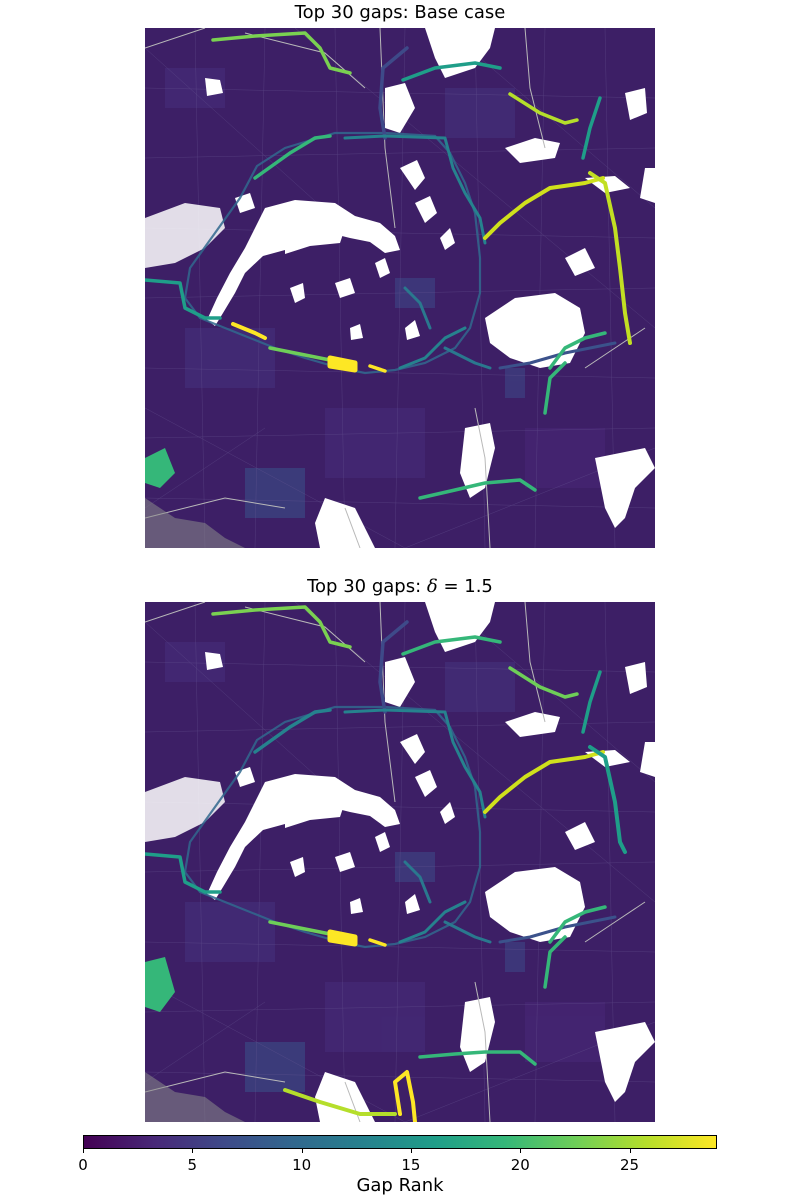  Describe the element at coordinates (630, 1165) in the screenshot. I see `colorbar-tick-label: 25` at that location.